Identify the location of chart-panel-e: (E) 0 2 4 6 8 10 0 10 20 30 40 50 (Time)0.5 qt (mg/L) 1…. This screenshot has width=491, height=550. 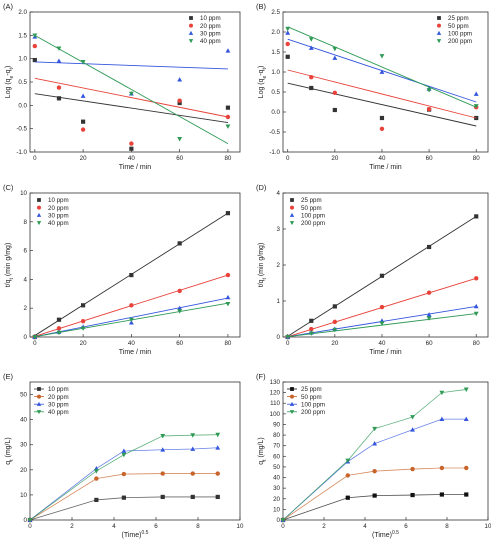
(123, 455).